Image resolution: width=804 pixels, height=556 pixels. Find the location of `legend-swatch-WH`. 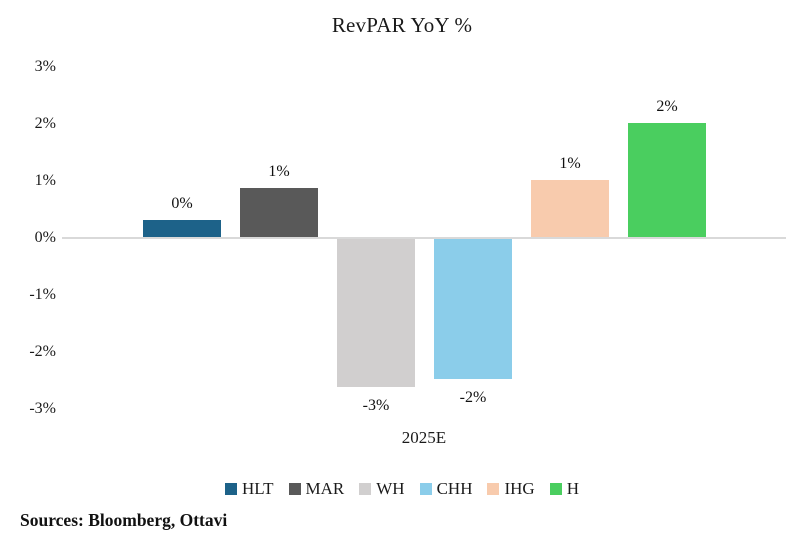

legend-swatch-WH is located at coordinates (365, 489).